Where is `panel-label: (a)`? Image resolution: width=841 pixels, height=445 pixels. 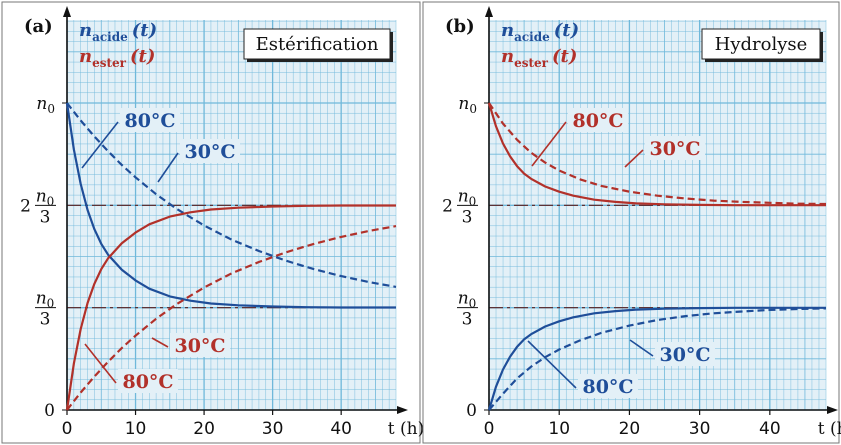
panel-label: (a) is located at coordinates (38, 26).